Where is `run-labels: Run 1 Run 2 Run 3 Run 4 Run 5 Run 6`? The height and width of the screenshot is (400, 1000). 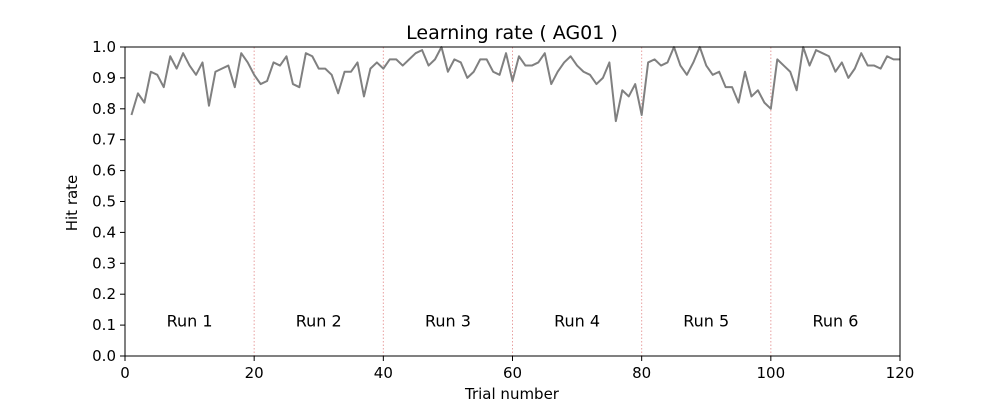 run-labels: Run 1 Run 2 Run 3 Run 4 Run 5 Run 6 is located at coordinates (513, 320).